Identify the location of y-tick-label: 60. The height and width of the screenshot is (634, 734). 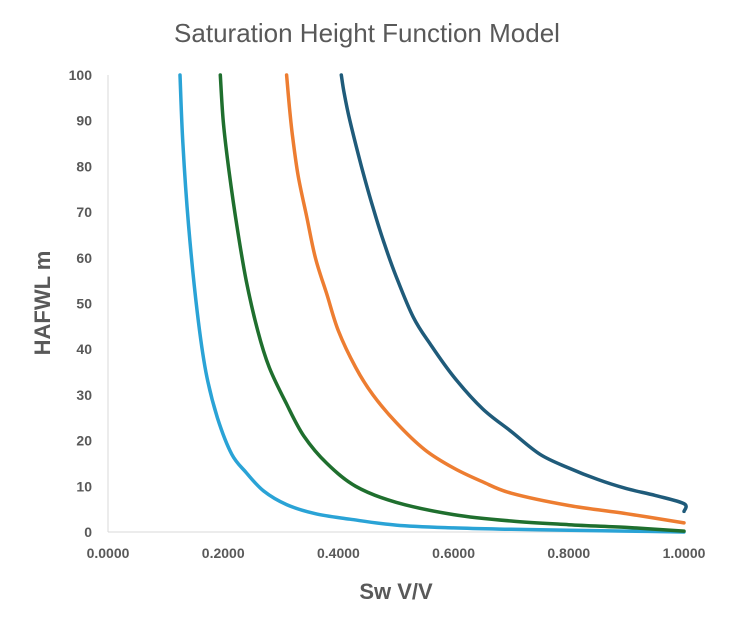
(84, 258).